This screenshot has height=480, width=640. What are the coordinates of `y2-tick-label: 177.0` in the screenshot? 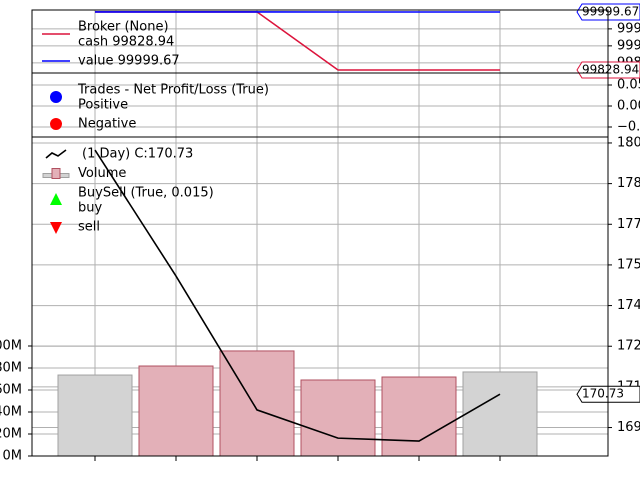 It's located at (628, 224).